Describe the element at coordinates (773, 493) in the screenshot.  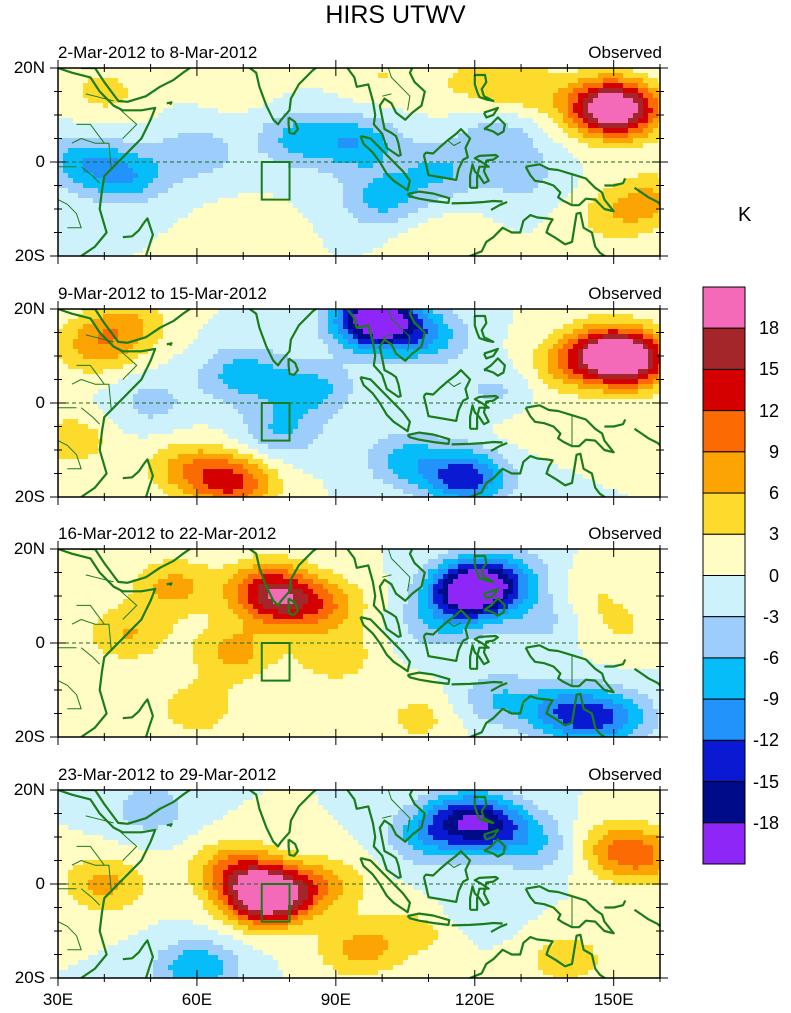
I see `colorbar-level-label: 6` at that location.